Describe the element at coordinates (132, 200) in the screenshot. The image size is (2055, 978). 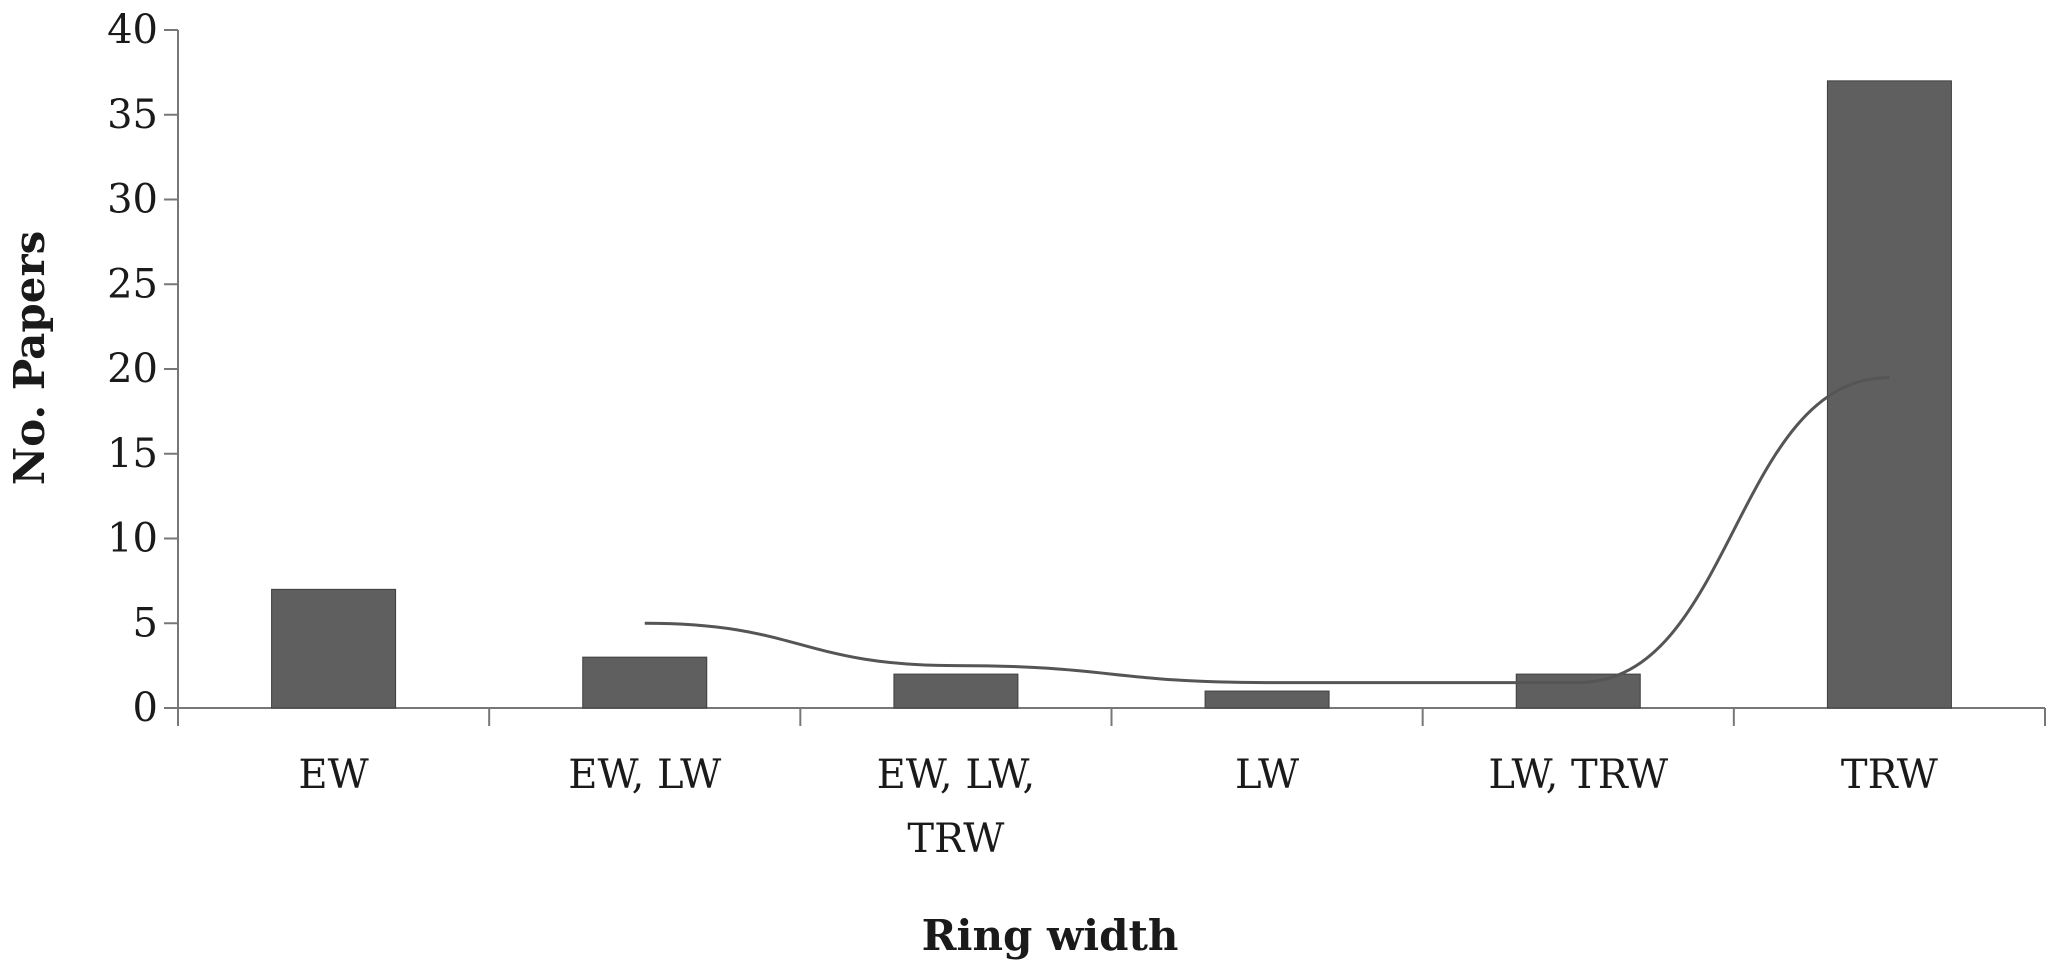
I see `y-tick-label: 30` at that location.